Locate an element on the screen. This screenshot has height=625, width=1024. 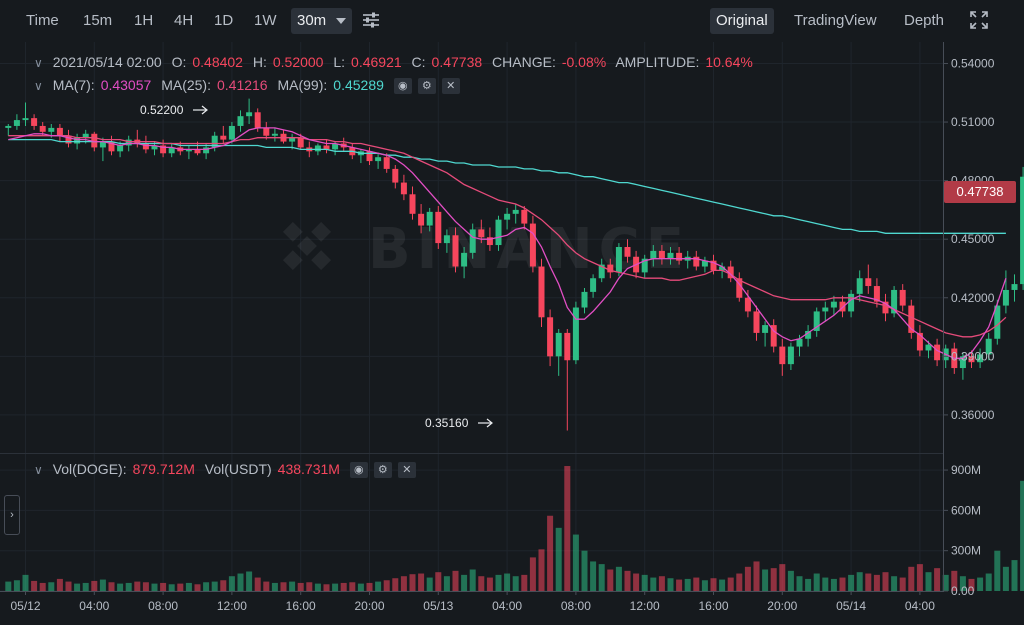
price-tick-label: 0.39000 is located at coordinates (973, 356).